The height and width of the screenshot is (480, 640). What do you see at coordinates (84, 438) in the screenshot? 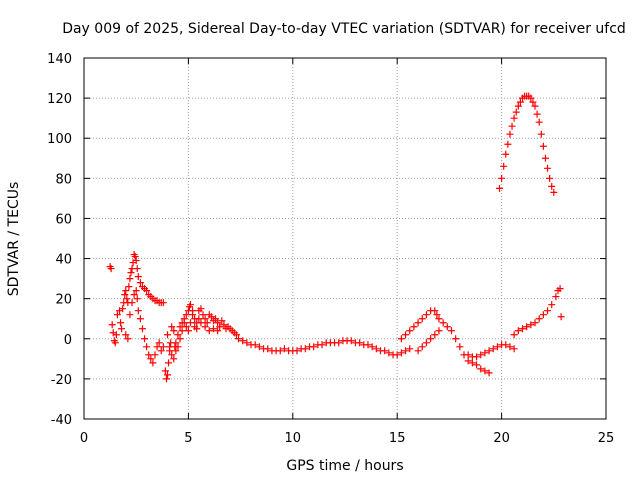
I see `x-tick-label: 0` at bounding box center [84, 438].